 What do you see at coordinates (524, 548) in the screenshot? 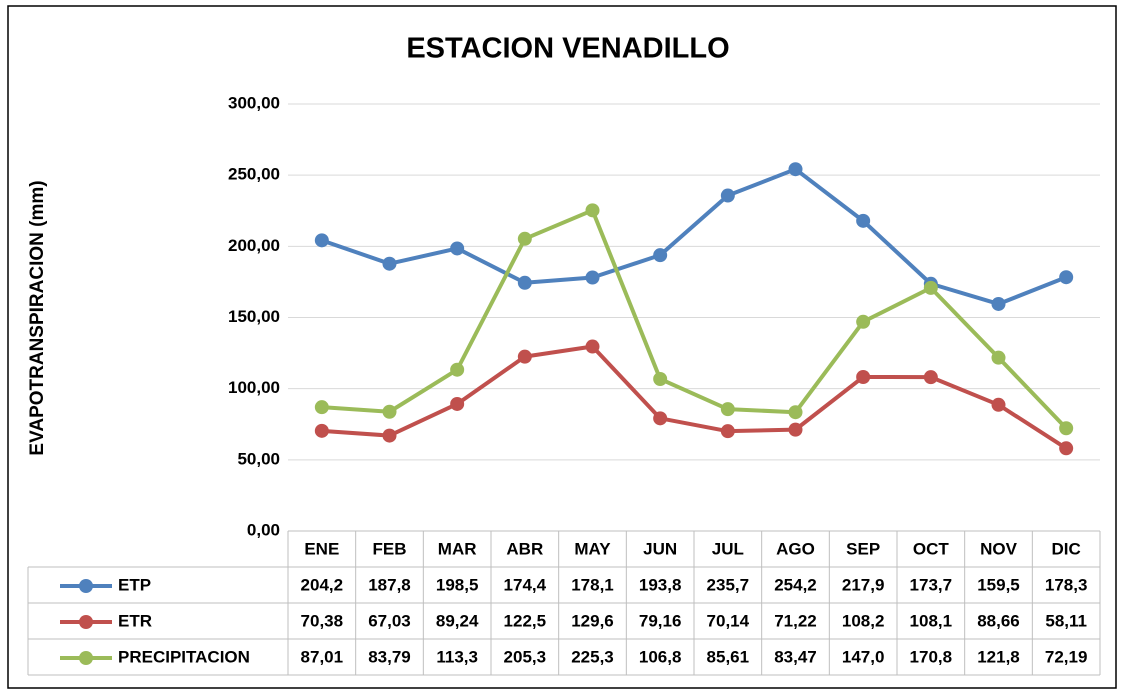
I see `x-tick-label: ABR` at bounding box center [524, 548].